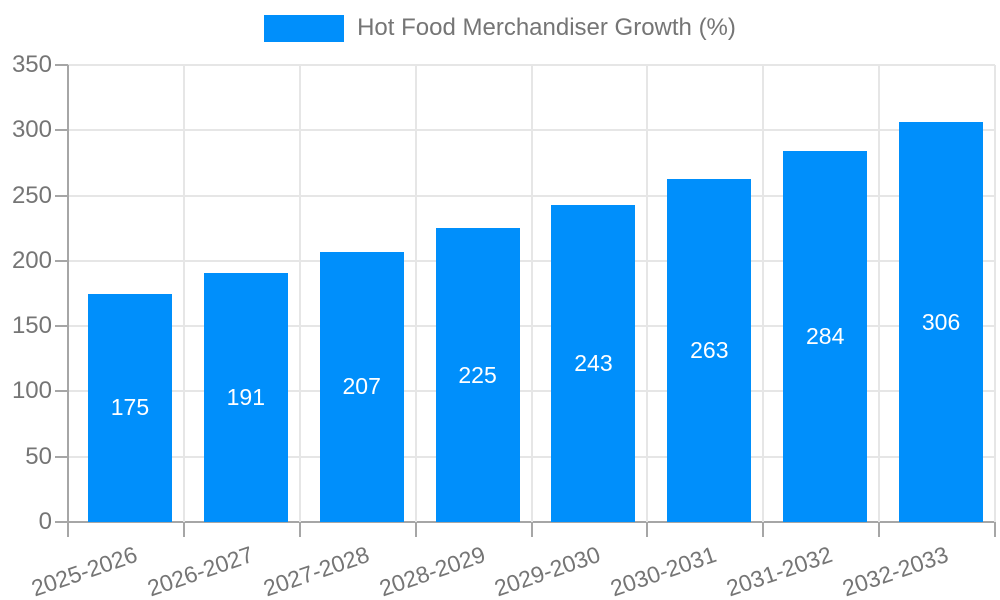 This screenshot has width=1000, height=600. Describe the element at coordinates (31, 326) in the screenshot. I see `y-tick-label: 150` at that location.